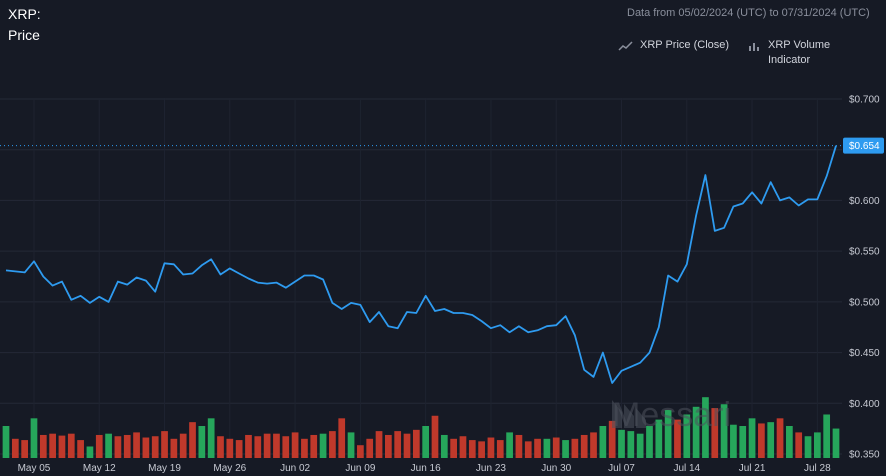 This screenshot has height=476, width=886. What do you see at coordinates (360, 468) in the screenshot?
I see `x-tick-label: Jun 09` at bounding box center [360, 468].